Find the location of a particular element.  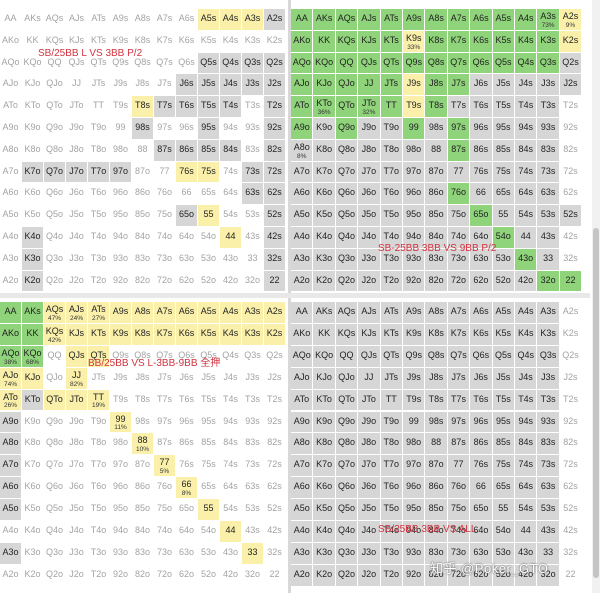

hand-cell: A3o is located at coordinates (11, 553).